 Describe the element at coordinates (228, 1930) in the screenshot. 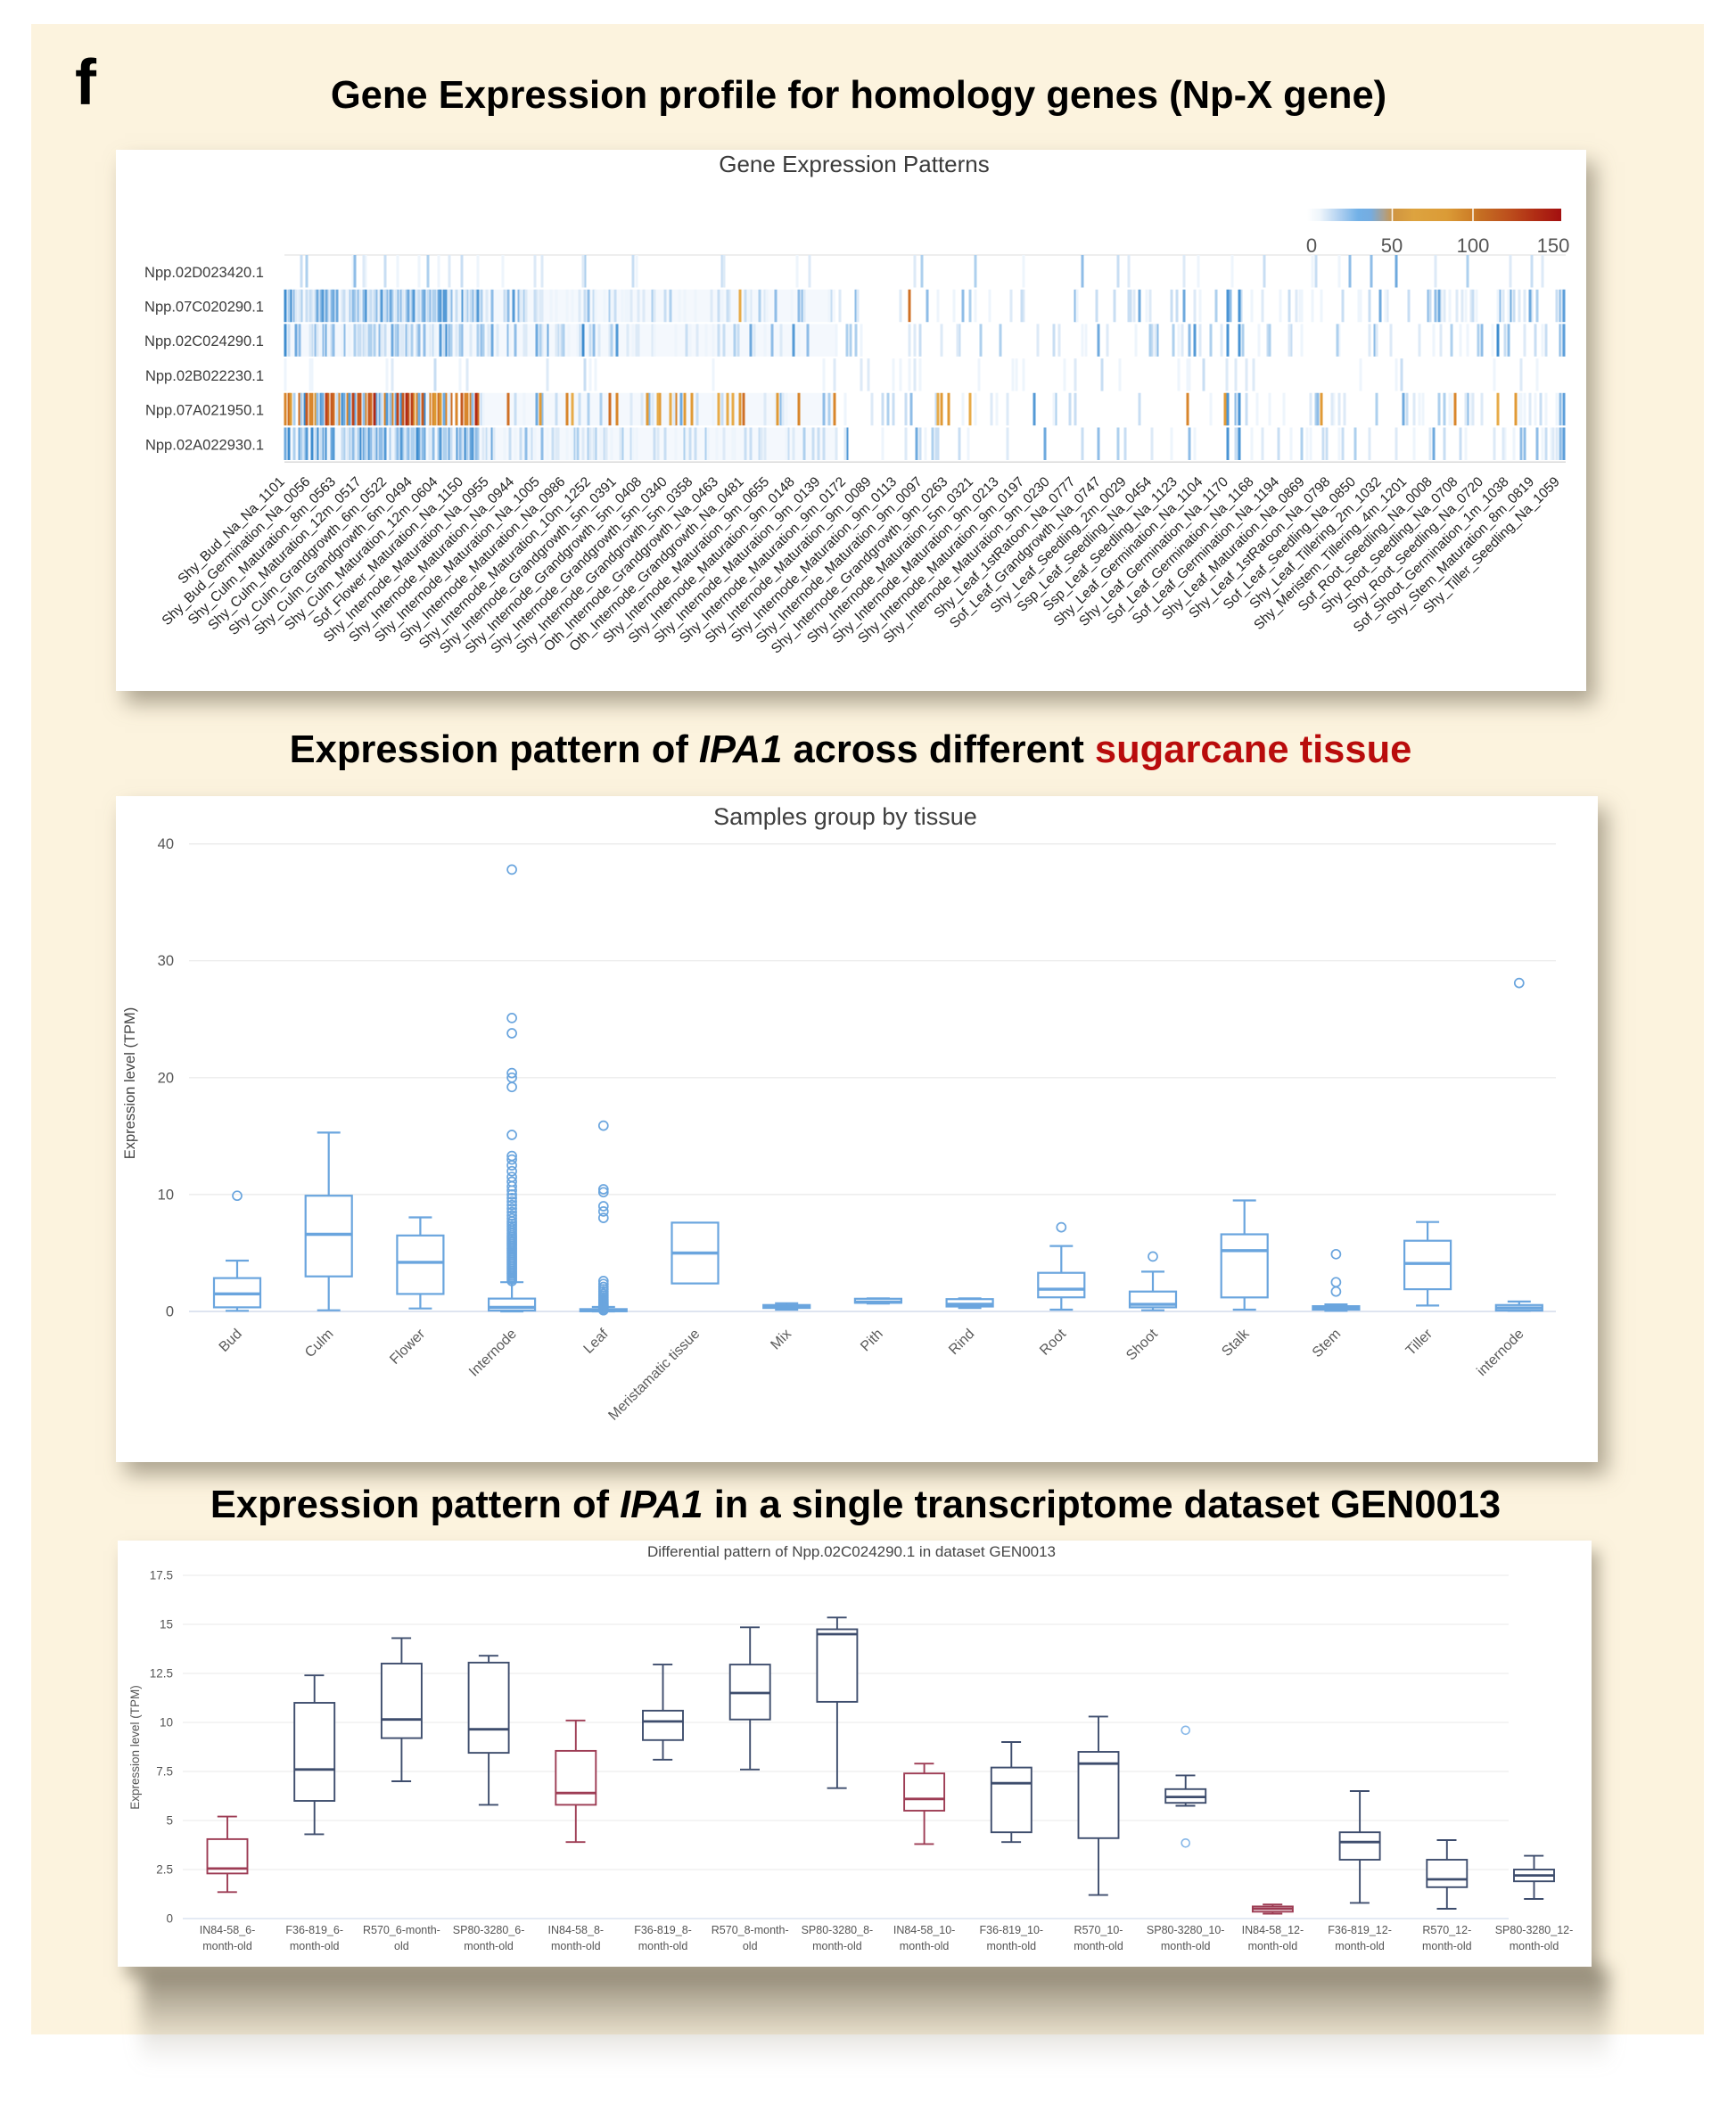

I see `svg-text: IN84-58_6-` at that location.